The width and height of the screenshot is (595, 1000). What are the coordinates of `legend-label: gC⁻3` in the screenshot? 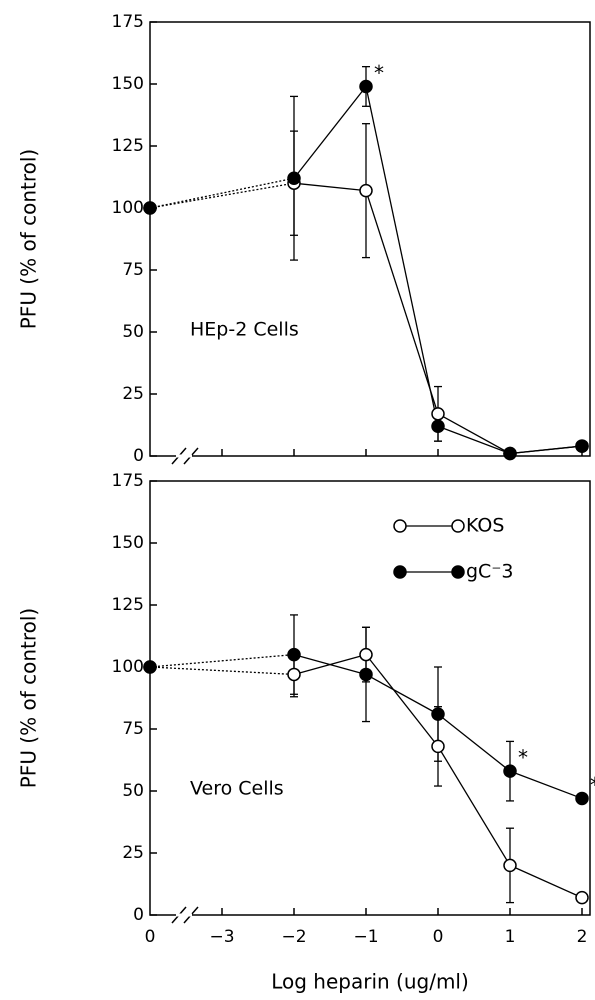 It's located at (489, 572).